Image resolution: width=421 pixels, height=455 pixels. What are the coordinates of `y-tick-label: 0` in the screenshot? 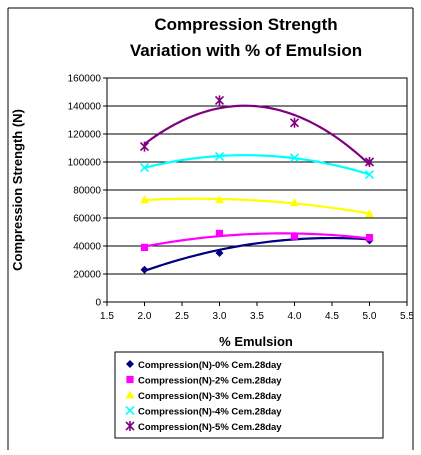 It's located at (98, 303).